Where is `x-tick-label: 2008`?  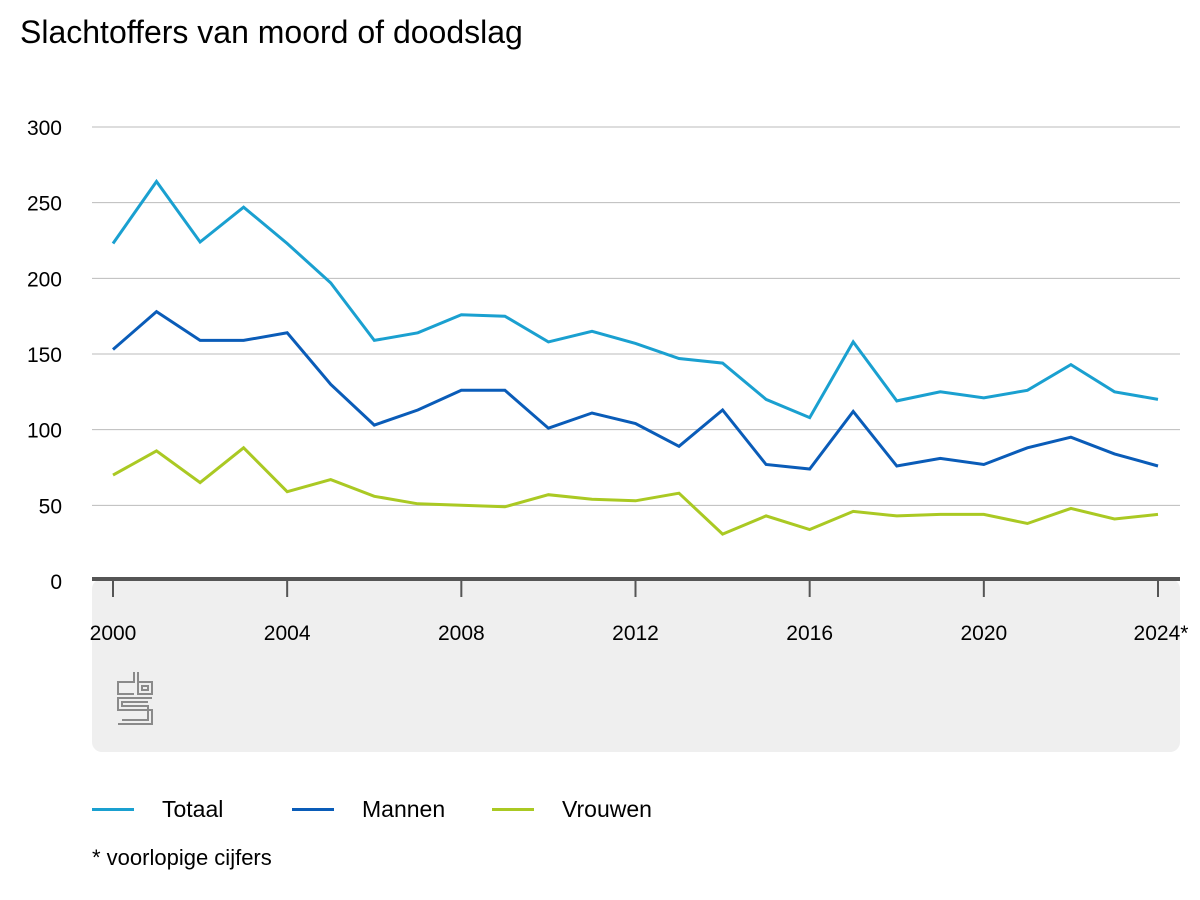
x-tick-label: 2008 is located at coordinates (461, 633).